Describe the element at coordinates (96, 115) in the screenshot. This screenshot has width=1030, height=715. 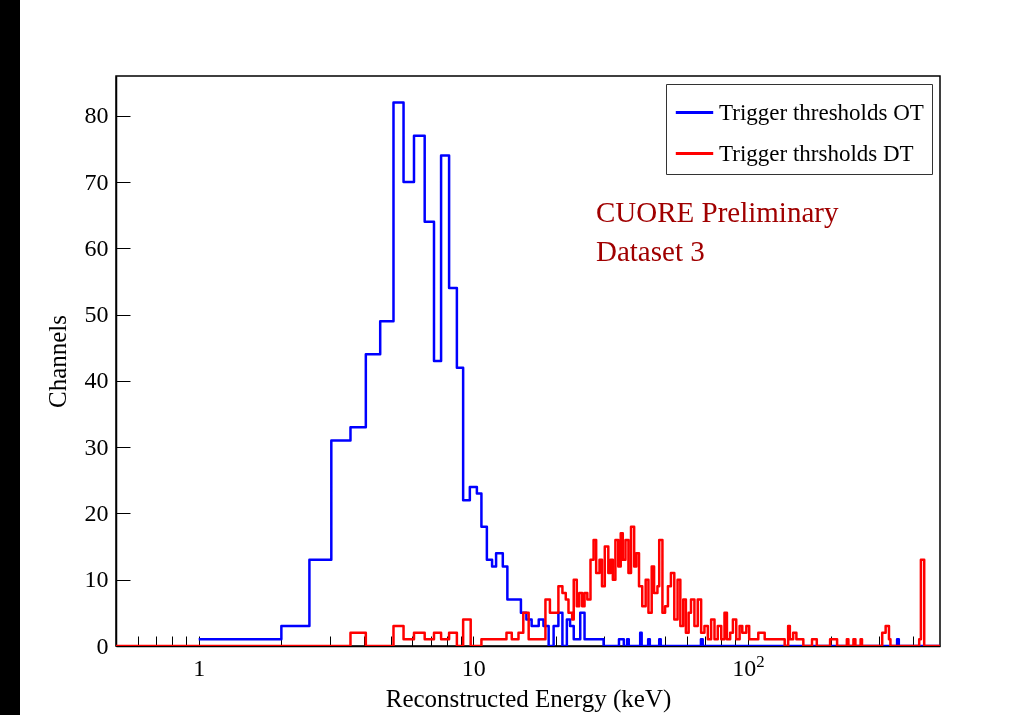
I see `y-tick-label: 80` at that location.